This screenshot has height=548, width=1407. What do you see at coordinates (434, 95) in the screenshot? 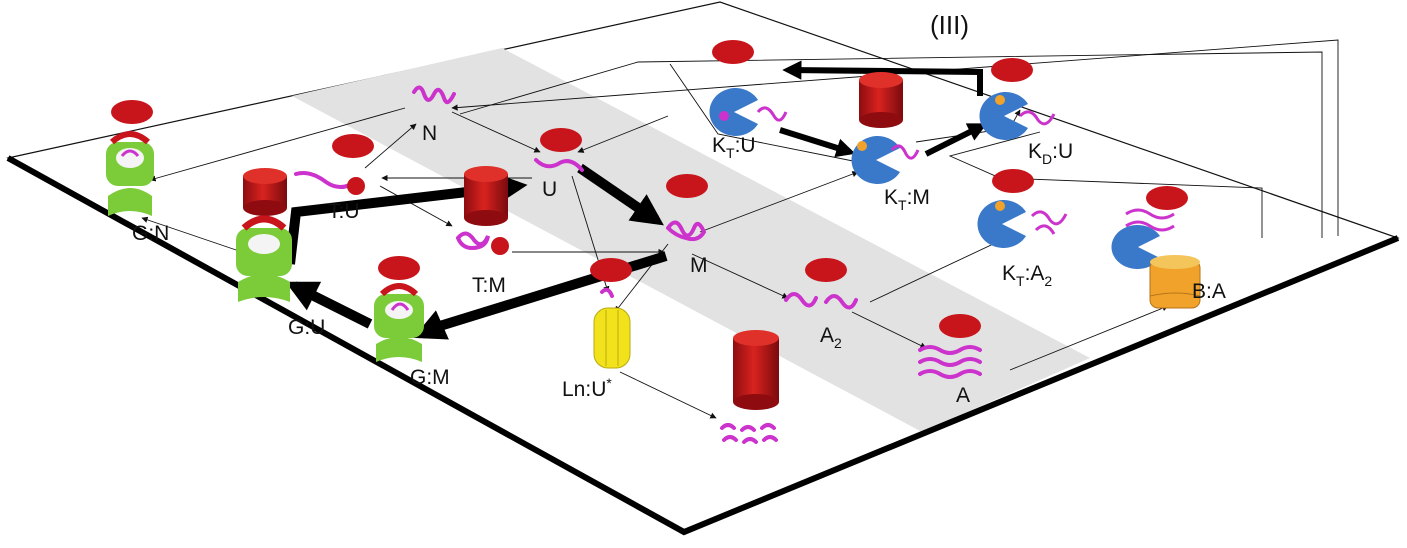
I see `native-protein` at bounding box center [434, 95].